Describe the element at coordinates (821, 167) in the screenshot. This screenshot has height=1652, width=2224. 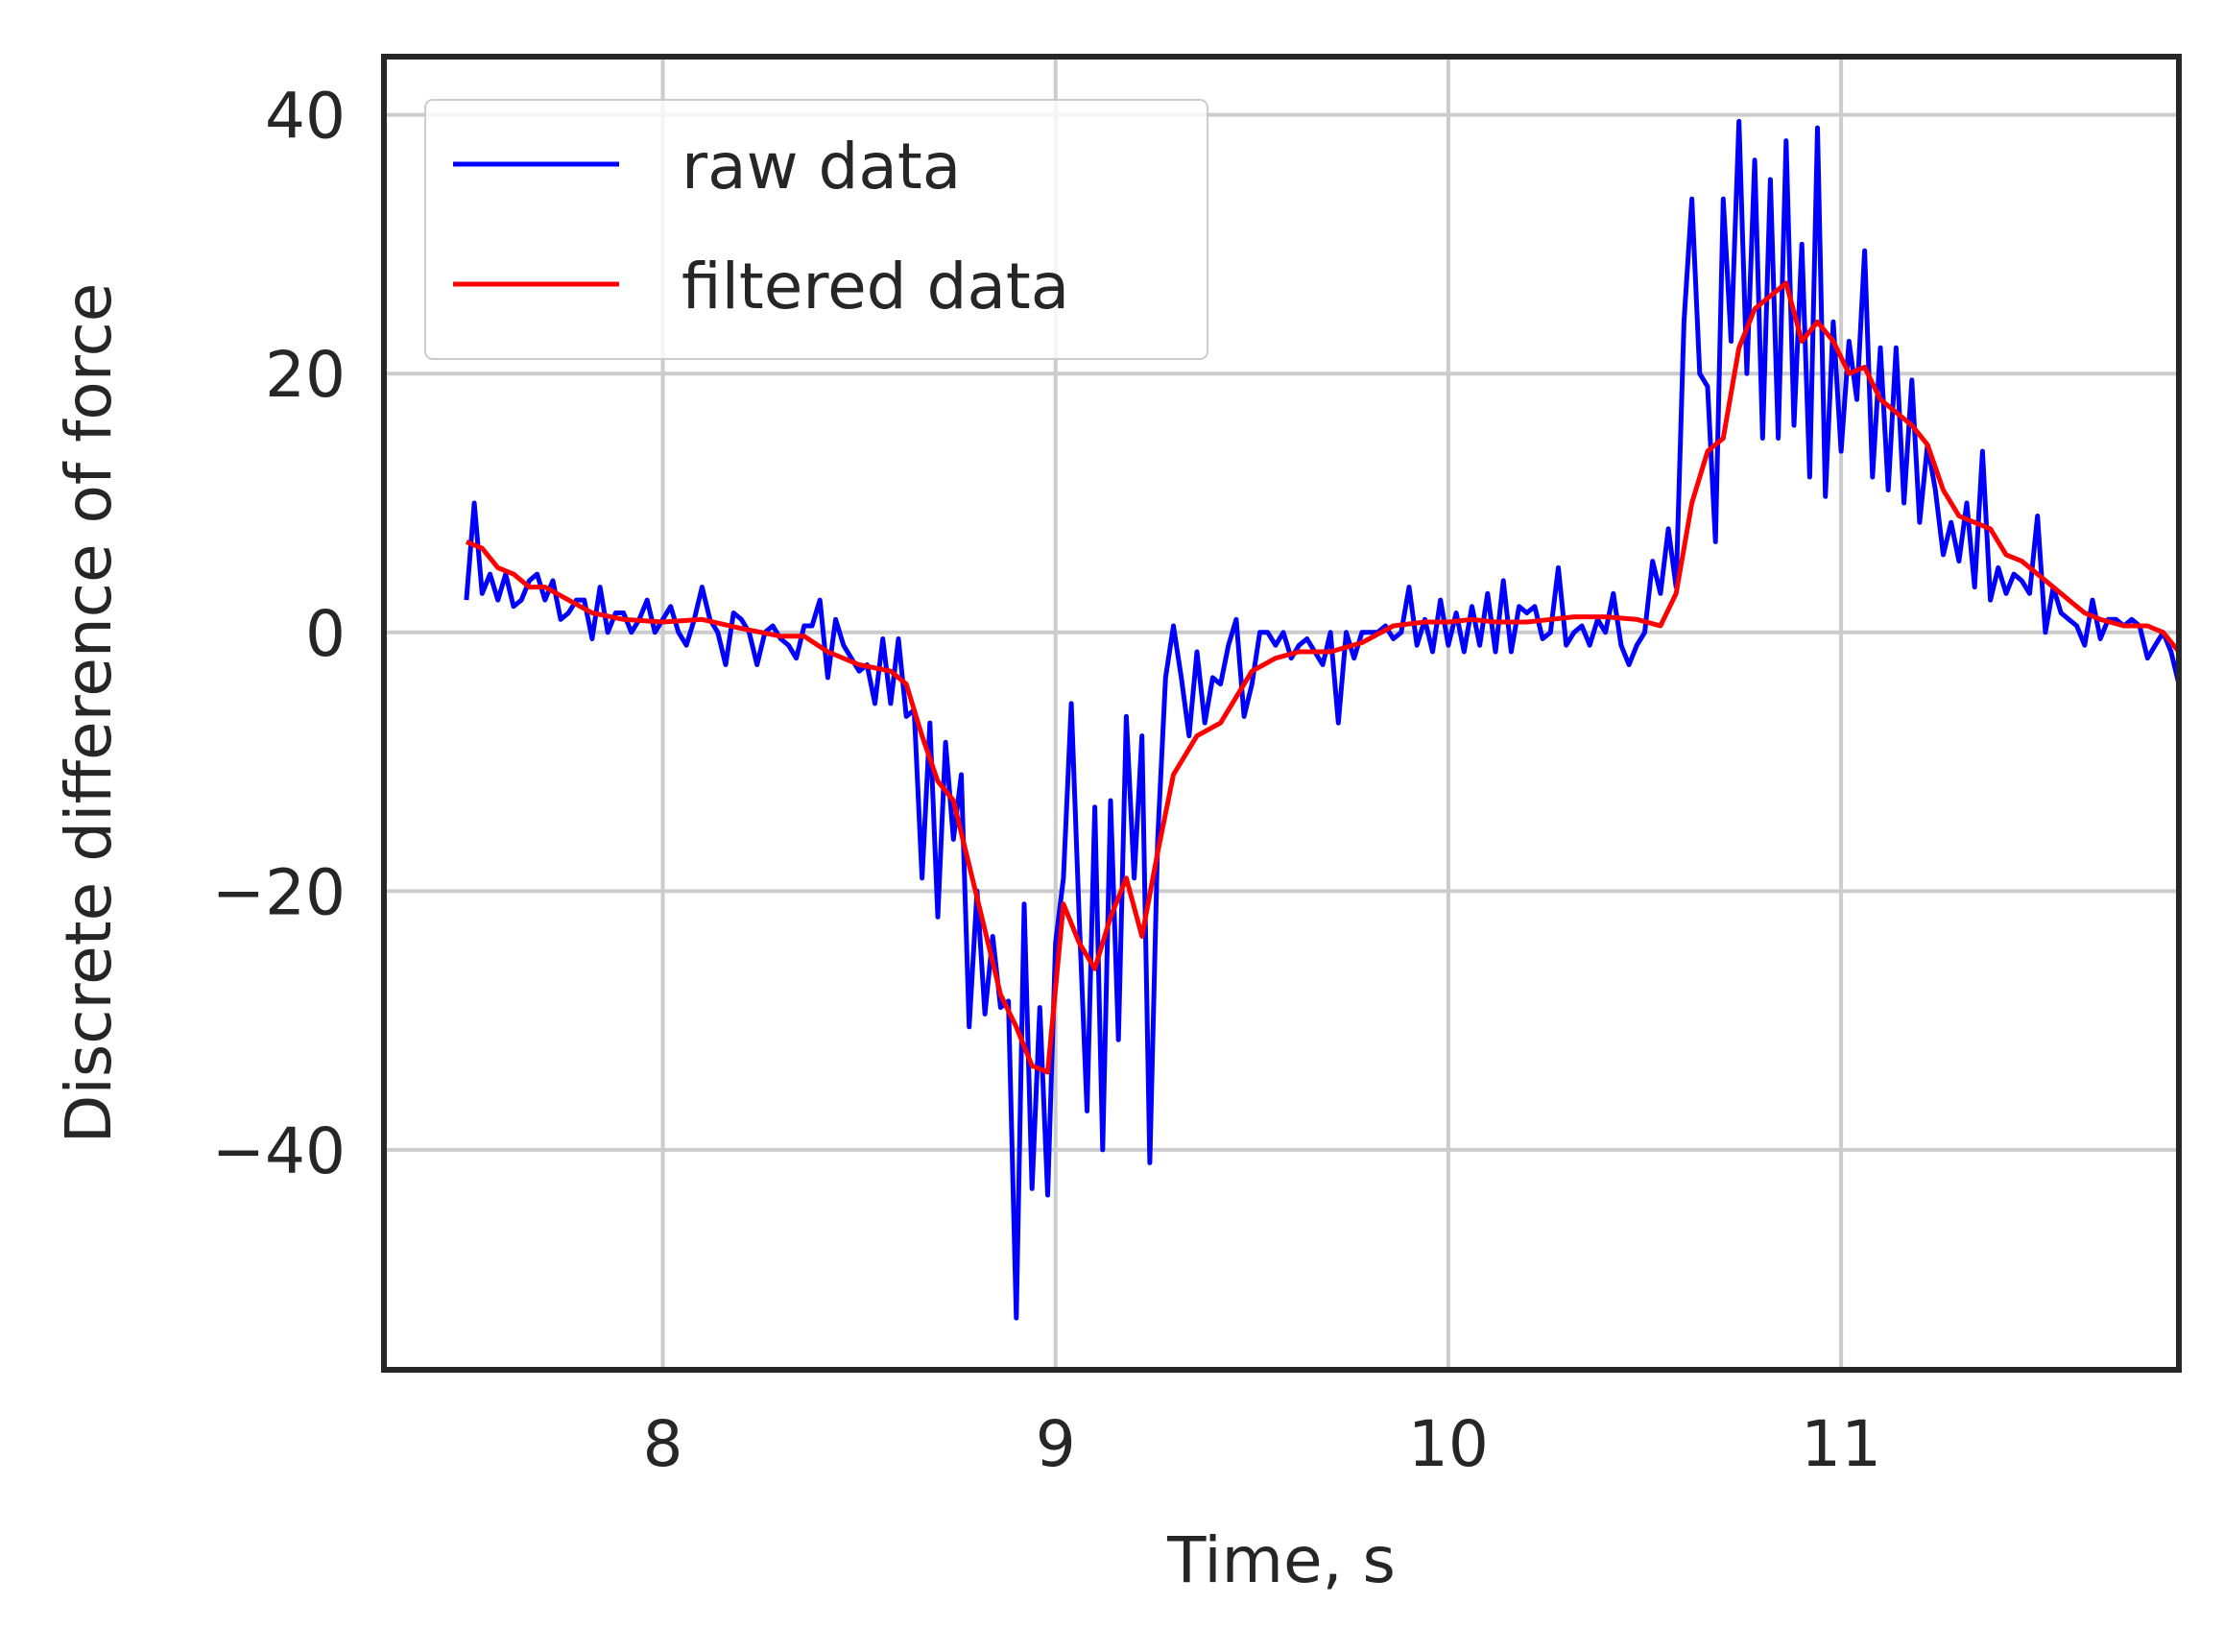
I see `legend-label-raw-data: raw data` at that location.